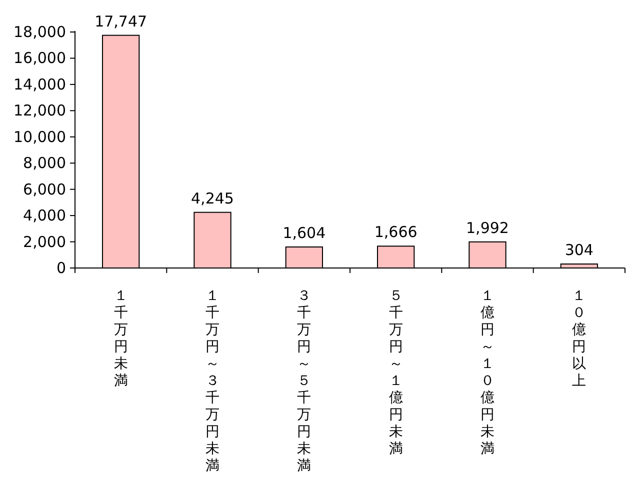 The height and width of the screenshot is (492, 640). I want to click on y-tick-label: 2,000, so click(44, 241).